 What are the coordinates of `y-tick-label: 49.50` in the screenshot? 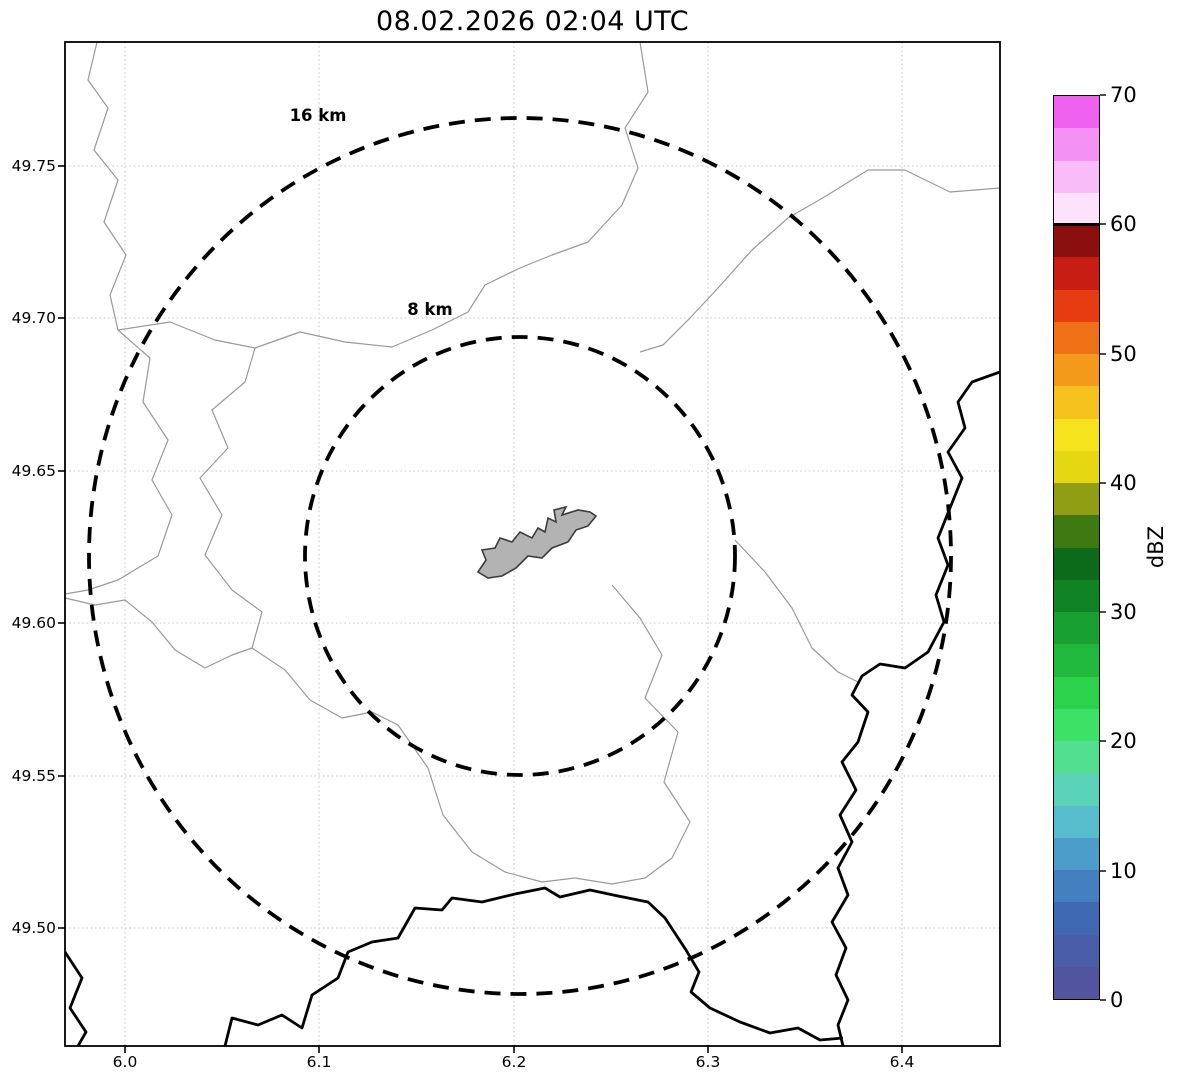 It's located at (33, 928).